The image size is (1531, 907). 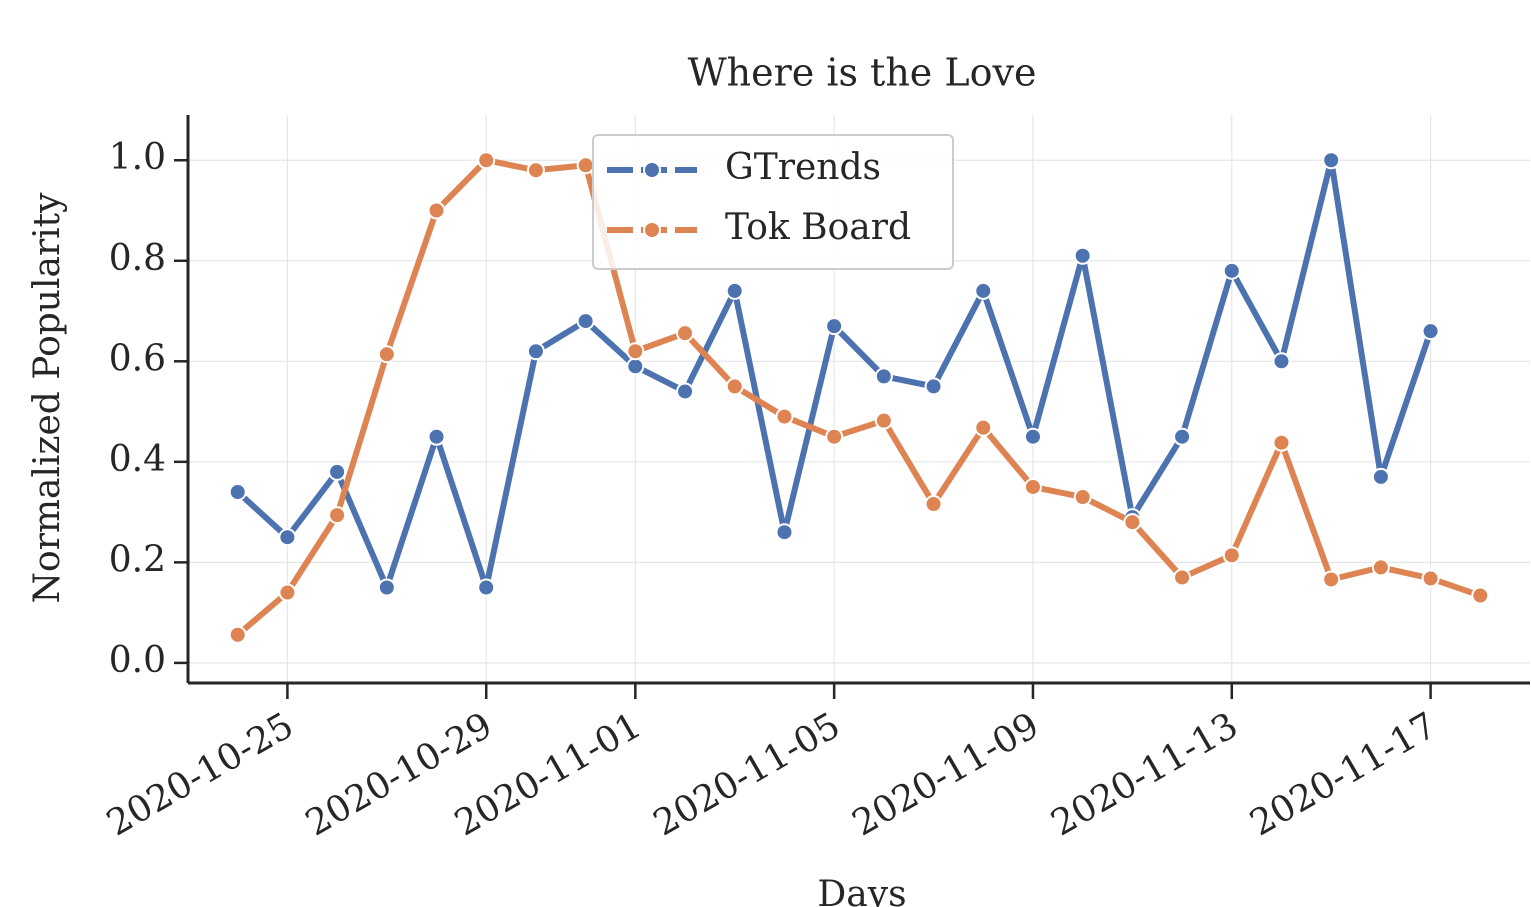 What do you see at coordinates (747, 774) in the screenshot?
I see `x-tick-label: 2020-11-05` at bounding box center [747, 774].